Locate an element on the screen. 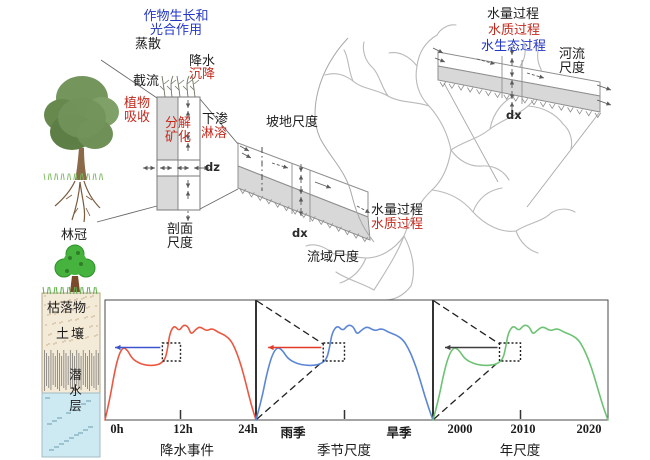 The image size is (650, 460). tick-2000: 2000 is located at coordinates (460, 429).